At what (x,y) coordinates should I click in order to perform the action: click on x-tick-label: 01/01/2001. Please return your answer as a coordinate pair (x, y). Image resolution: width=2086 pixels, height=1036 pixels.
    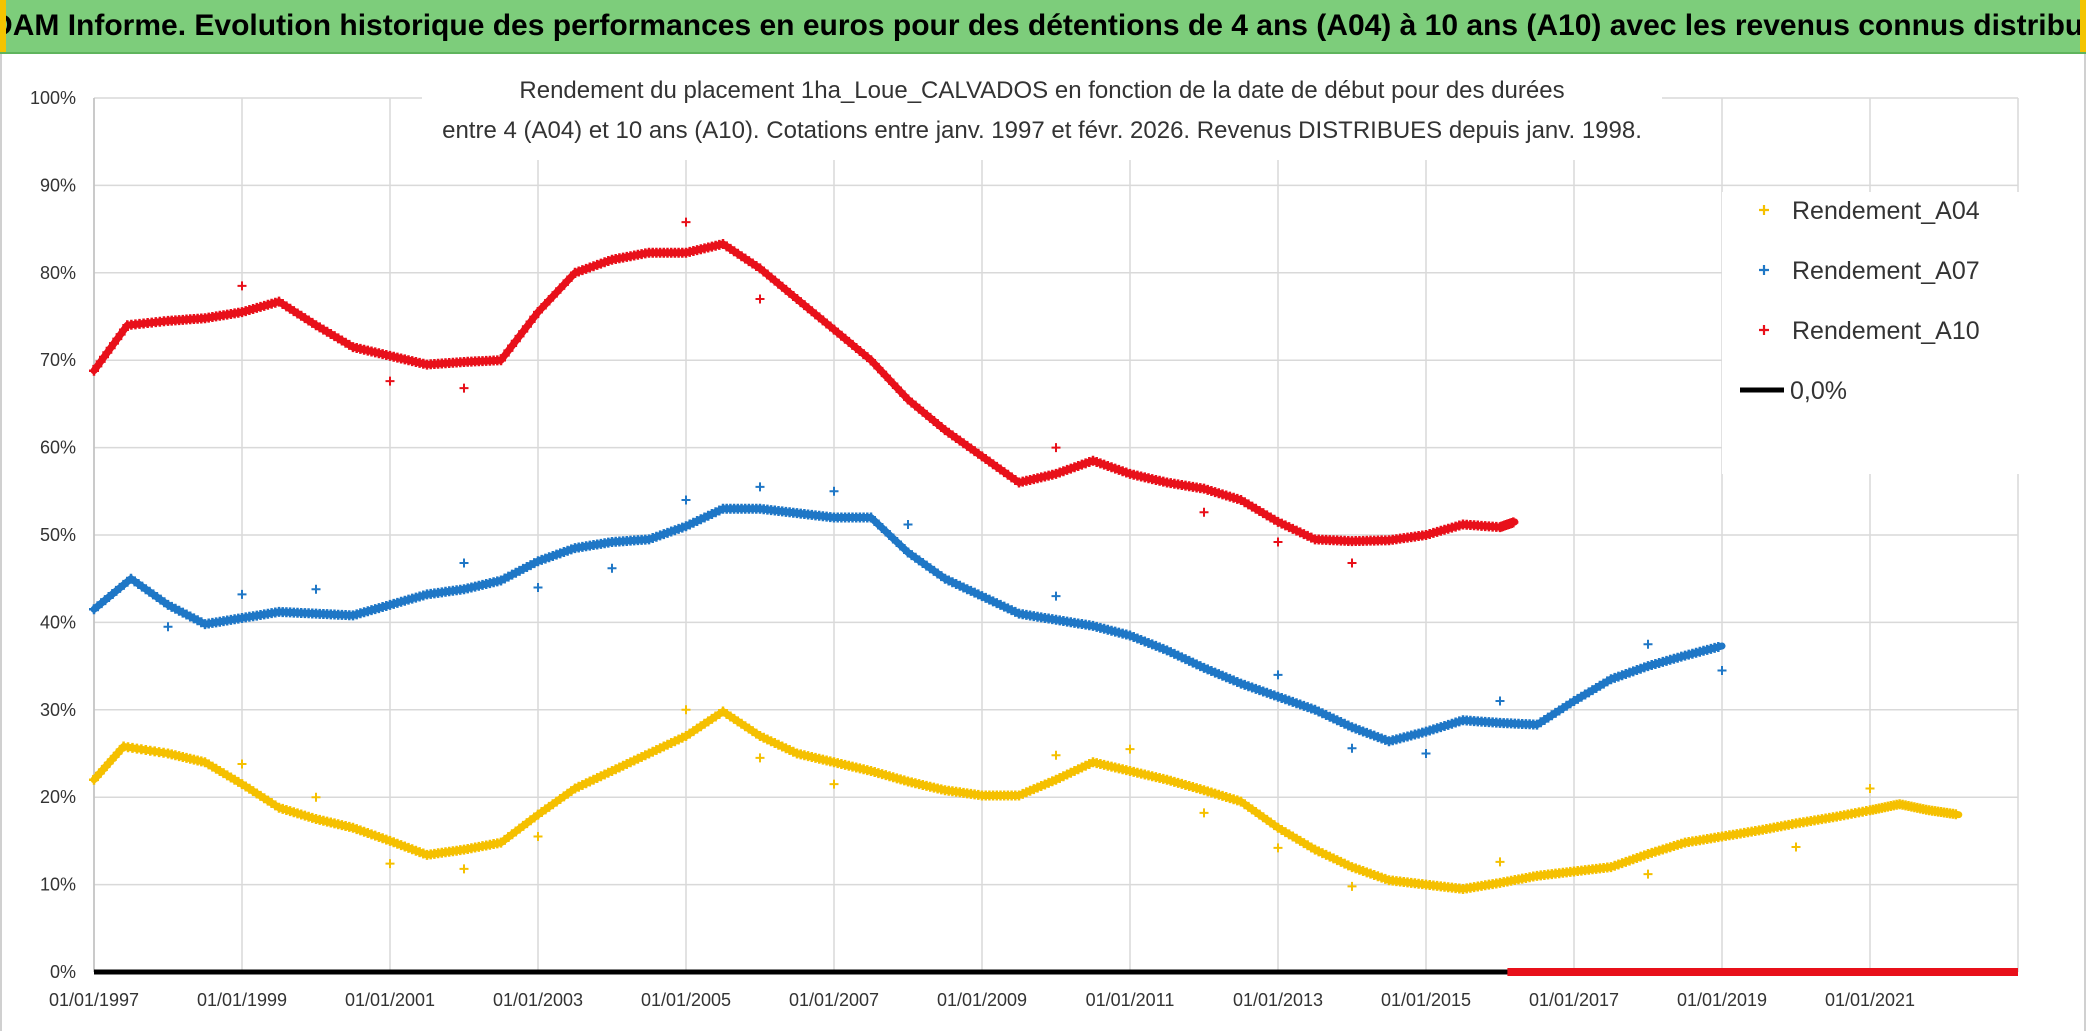
    Looking at the image, I should click on (390, 1000).